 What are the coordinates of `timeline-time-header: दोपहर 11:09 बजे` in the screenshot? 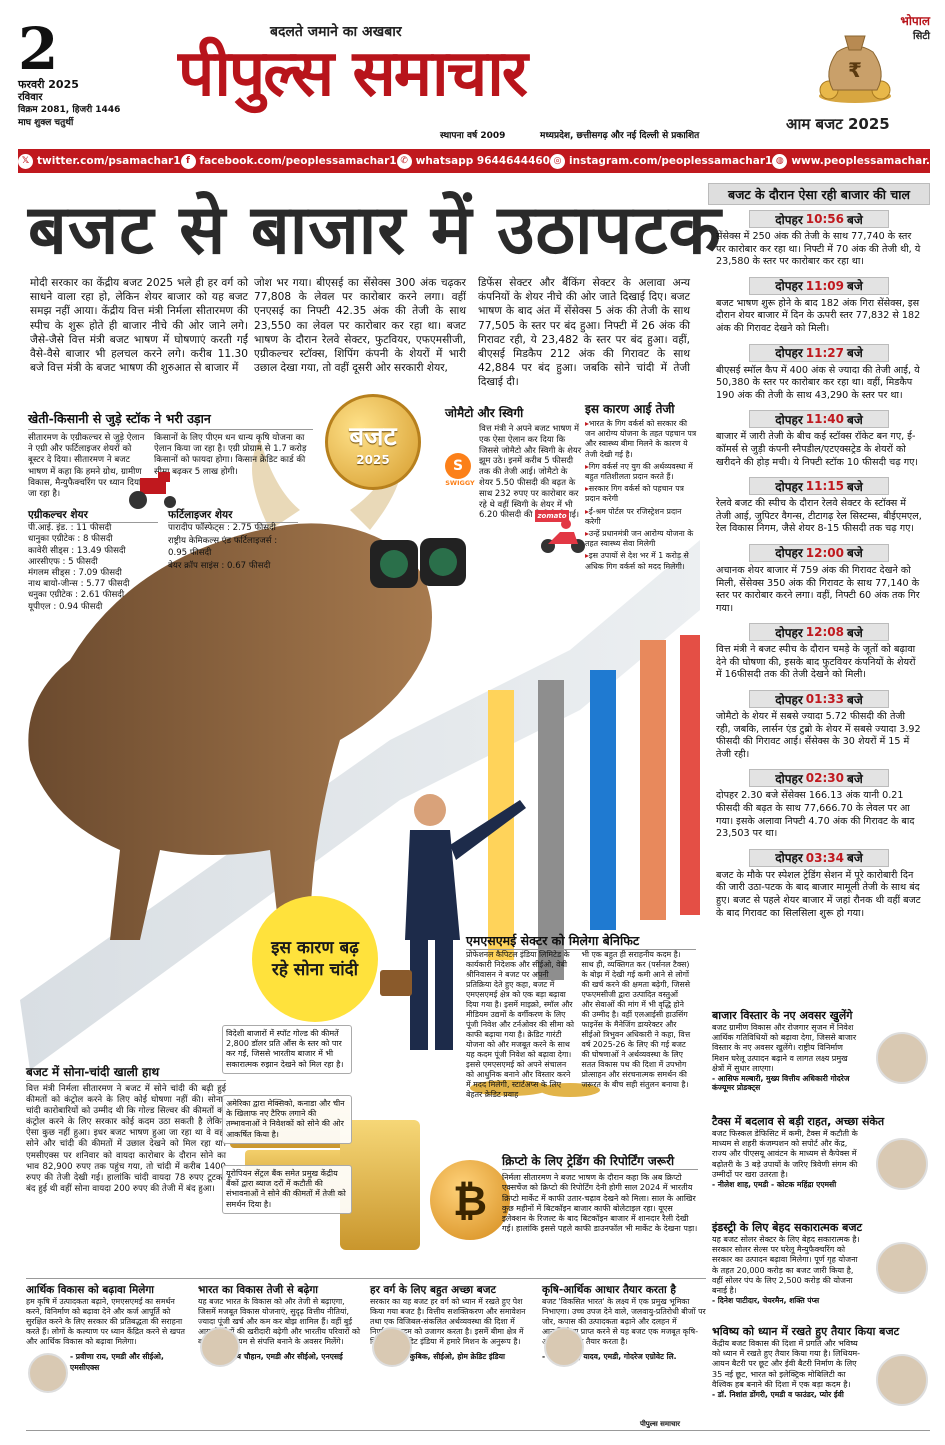 It's located at (819, 285).